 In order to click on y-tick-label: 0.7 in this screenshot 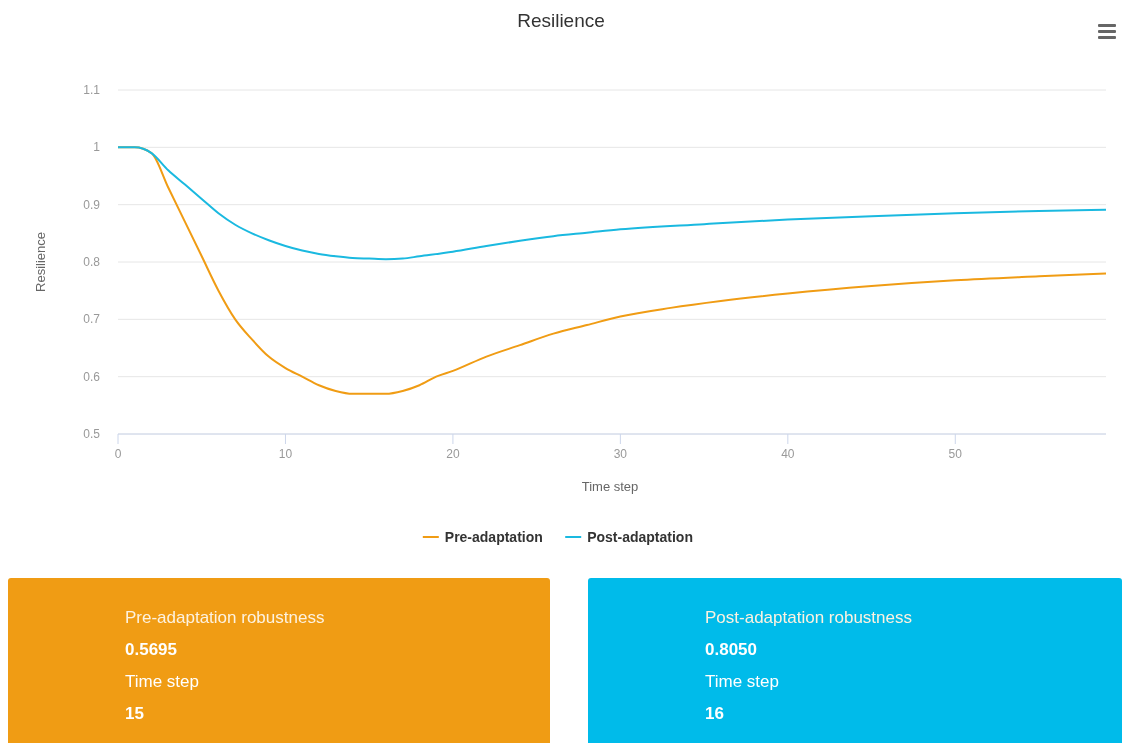, I will do `click(92, 319)`.